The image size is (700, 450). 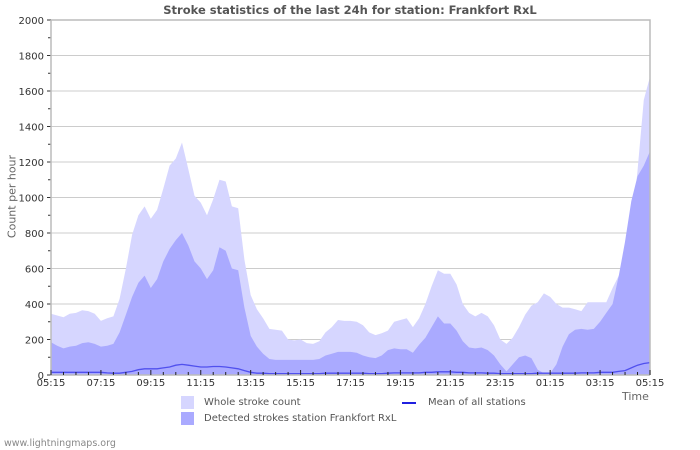 I want to click on svg-text: 600, so click(x=34, y=270).